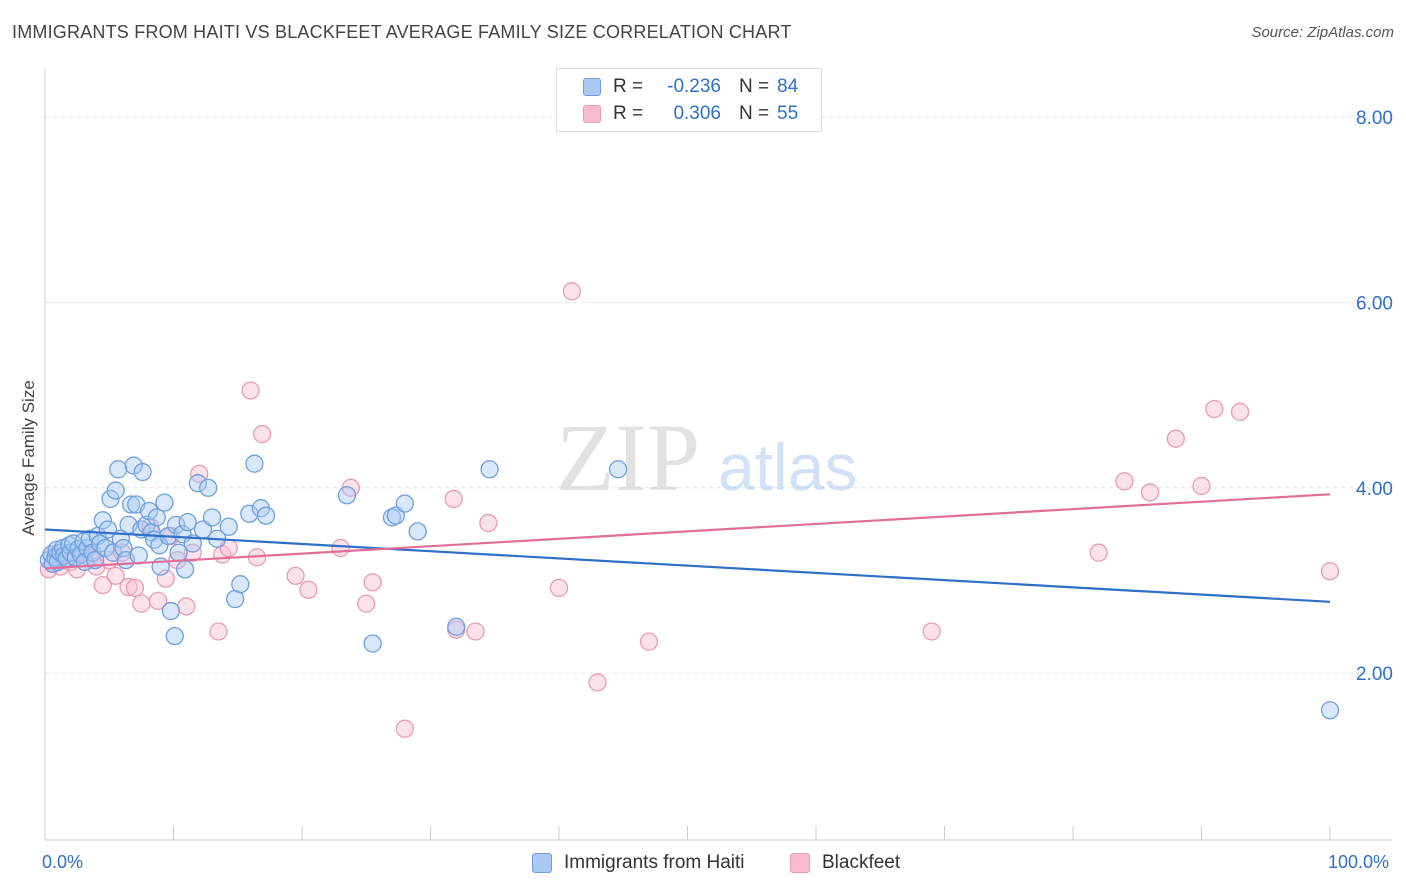 The width and height of the screenshot is (1406, 892). I want to click on haiti-swatch, so click(592, 87).